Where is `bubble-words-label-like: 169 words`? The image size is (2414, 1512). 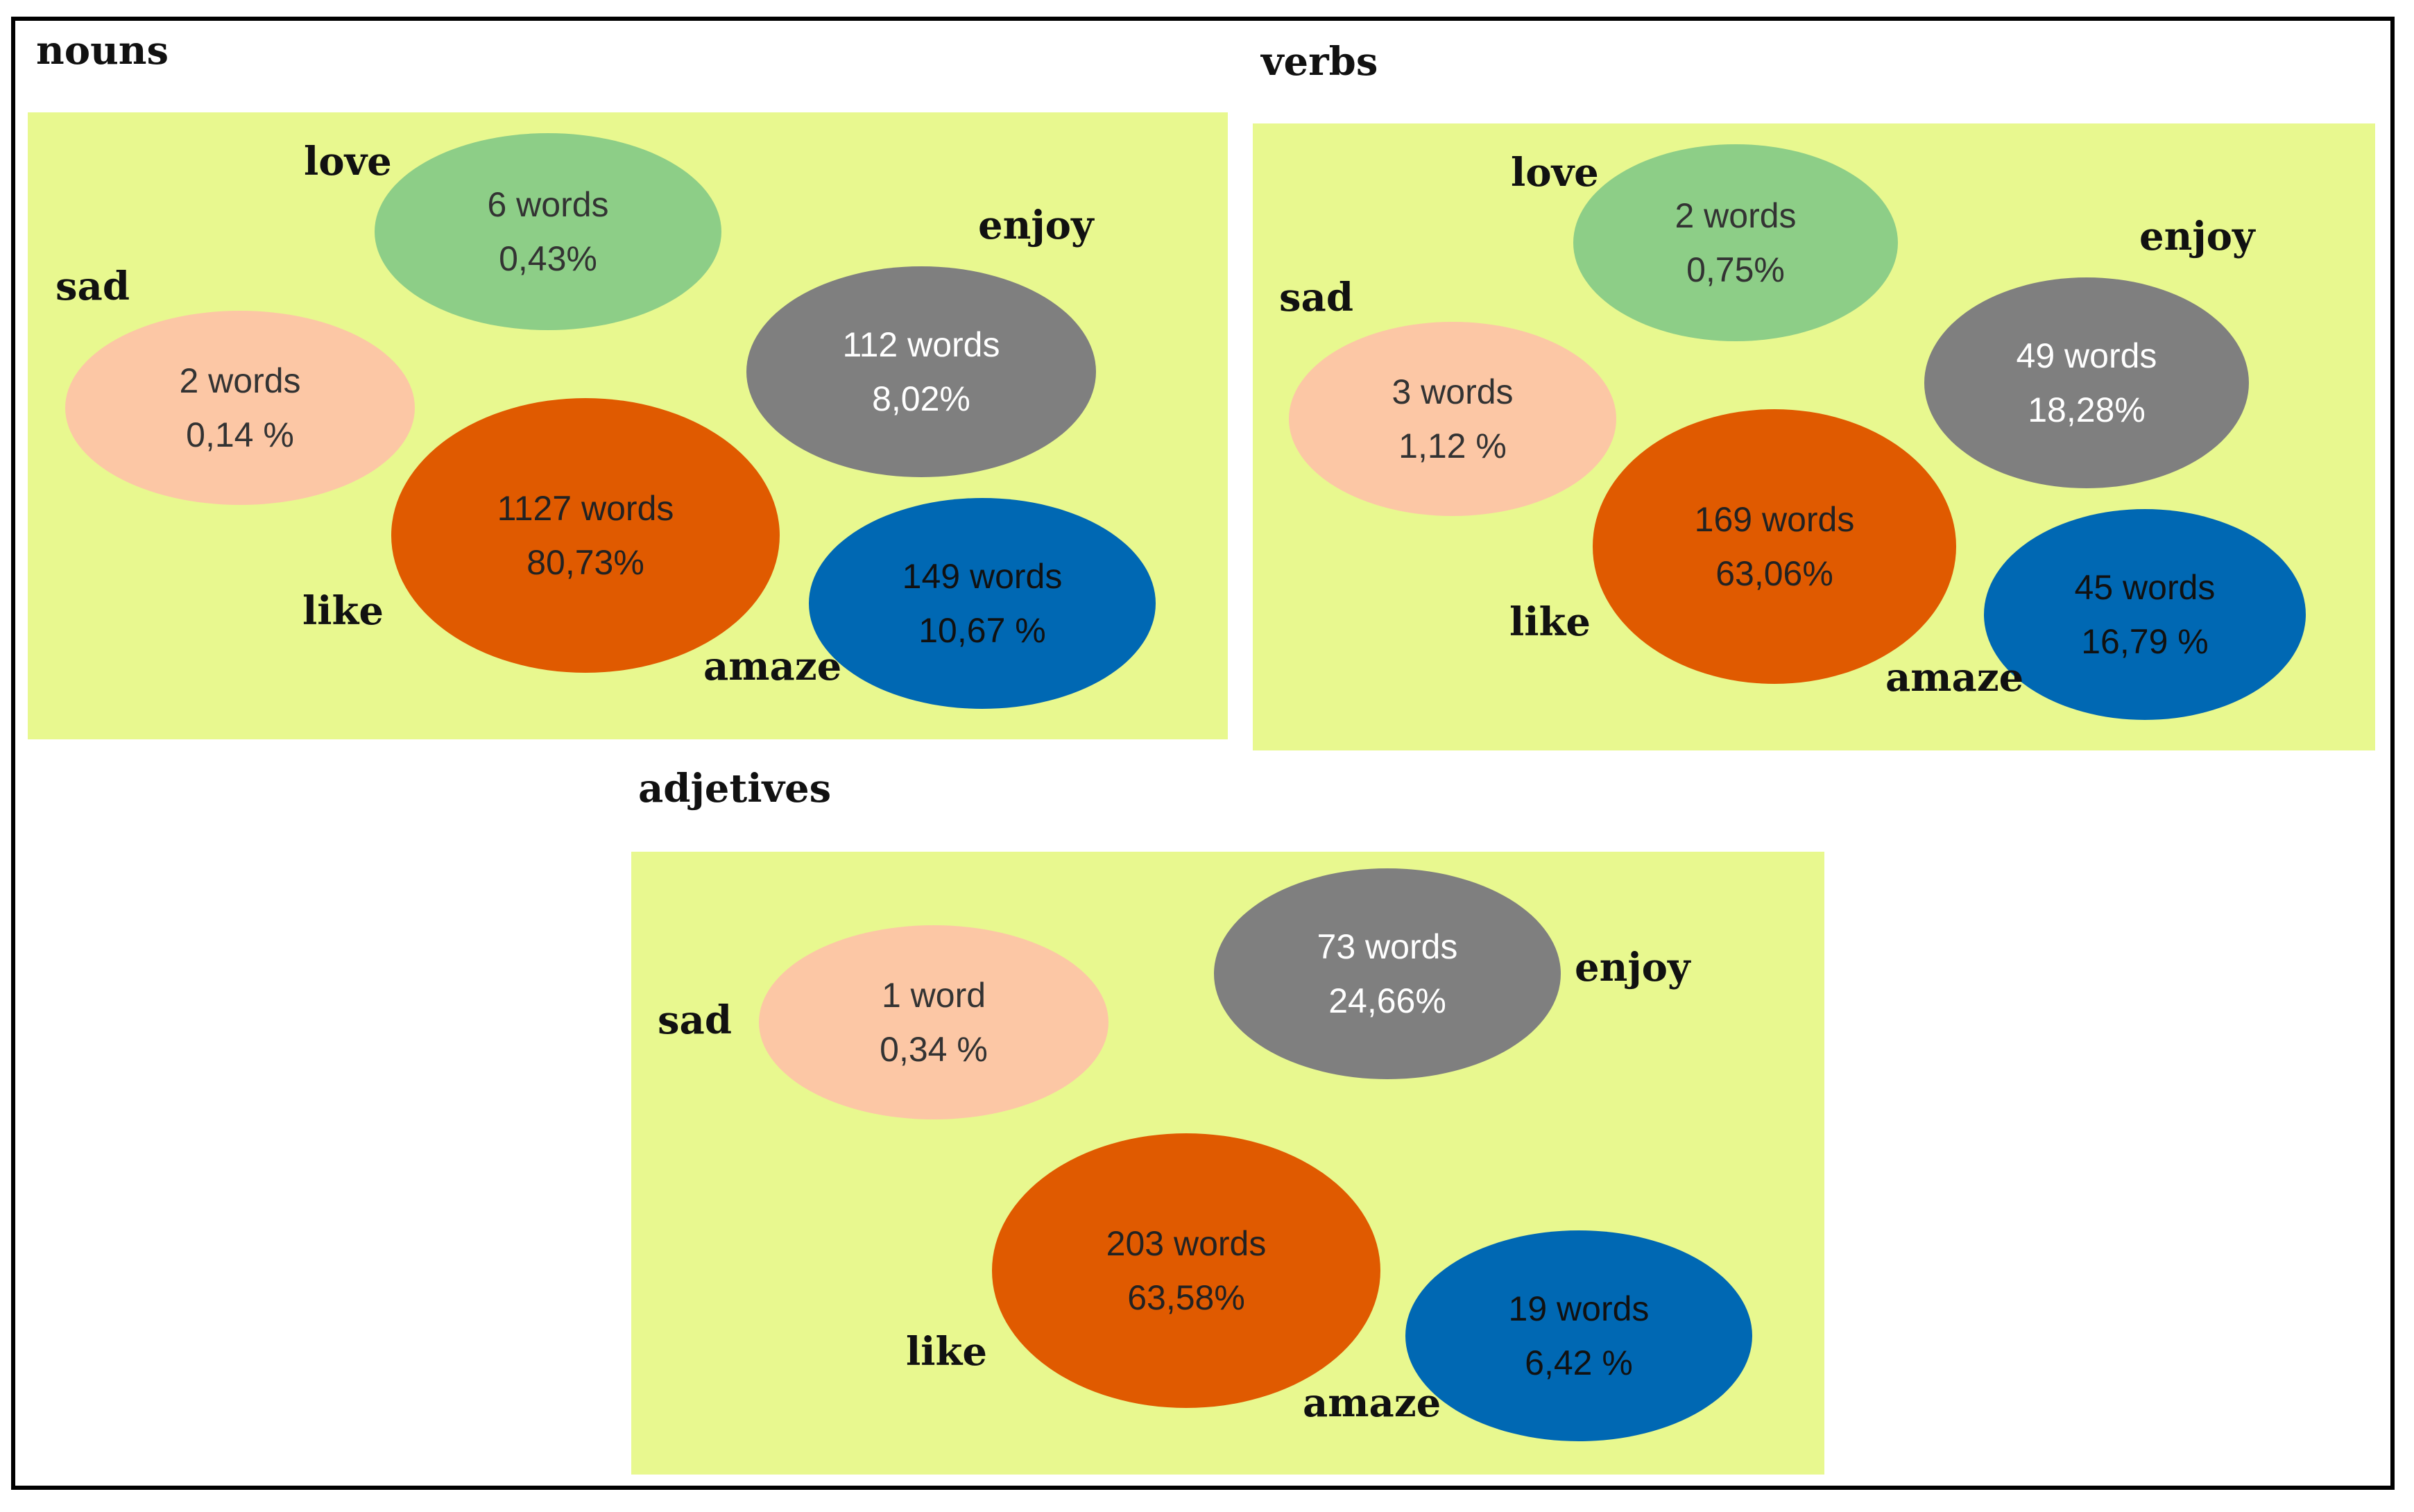 bubble-words-label-like: 169 words is located at coordinates (1775, 519).